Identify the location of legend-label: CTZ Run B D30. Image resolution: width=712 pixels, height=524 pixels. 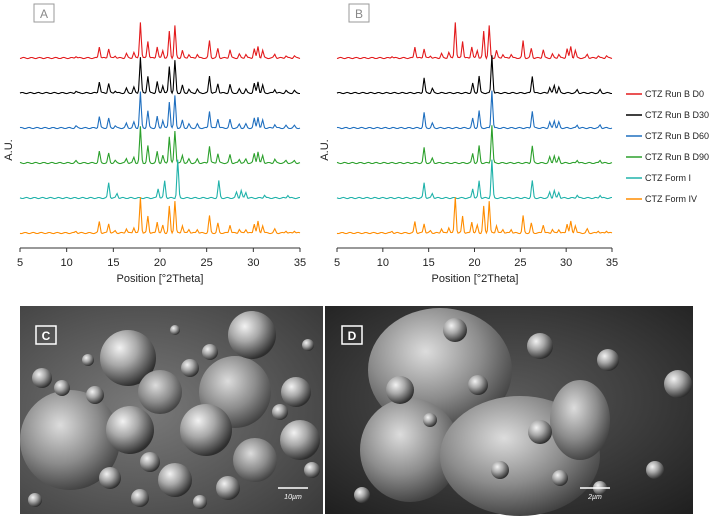
(677, 115).